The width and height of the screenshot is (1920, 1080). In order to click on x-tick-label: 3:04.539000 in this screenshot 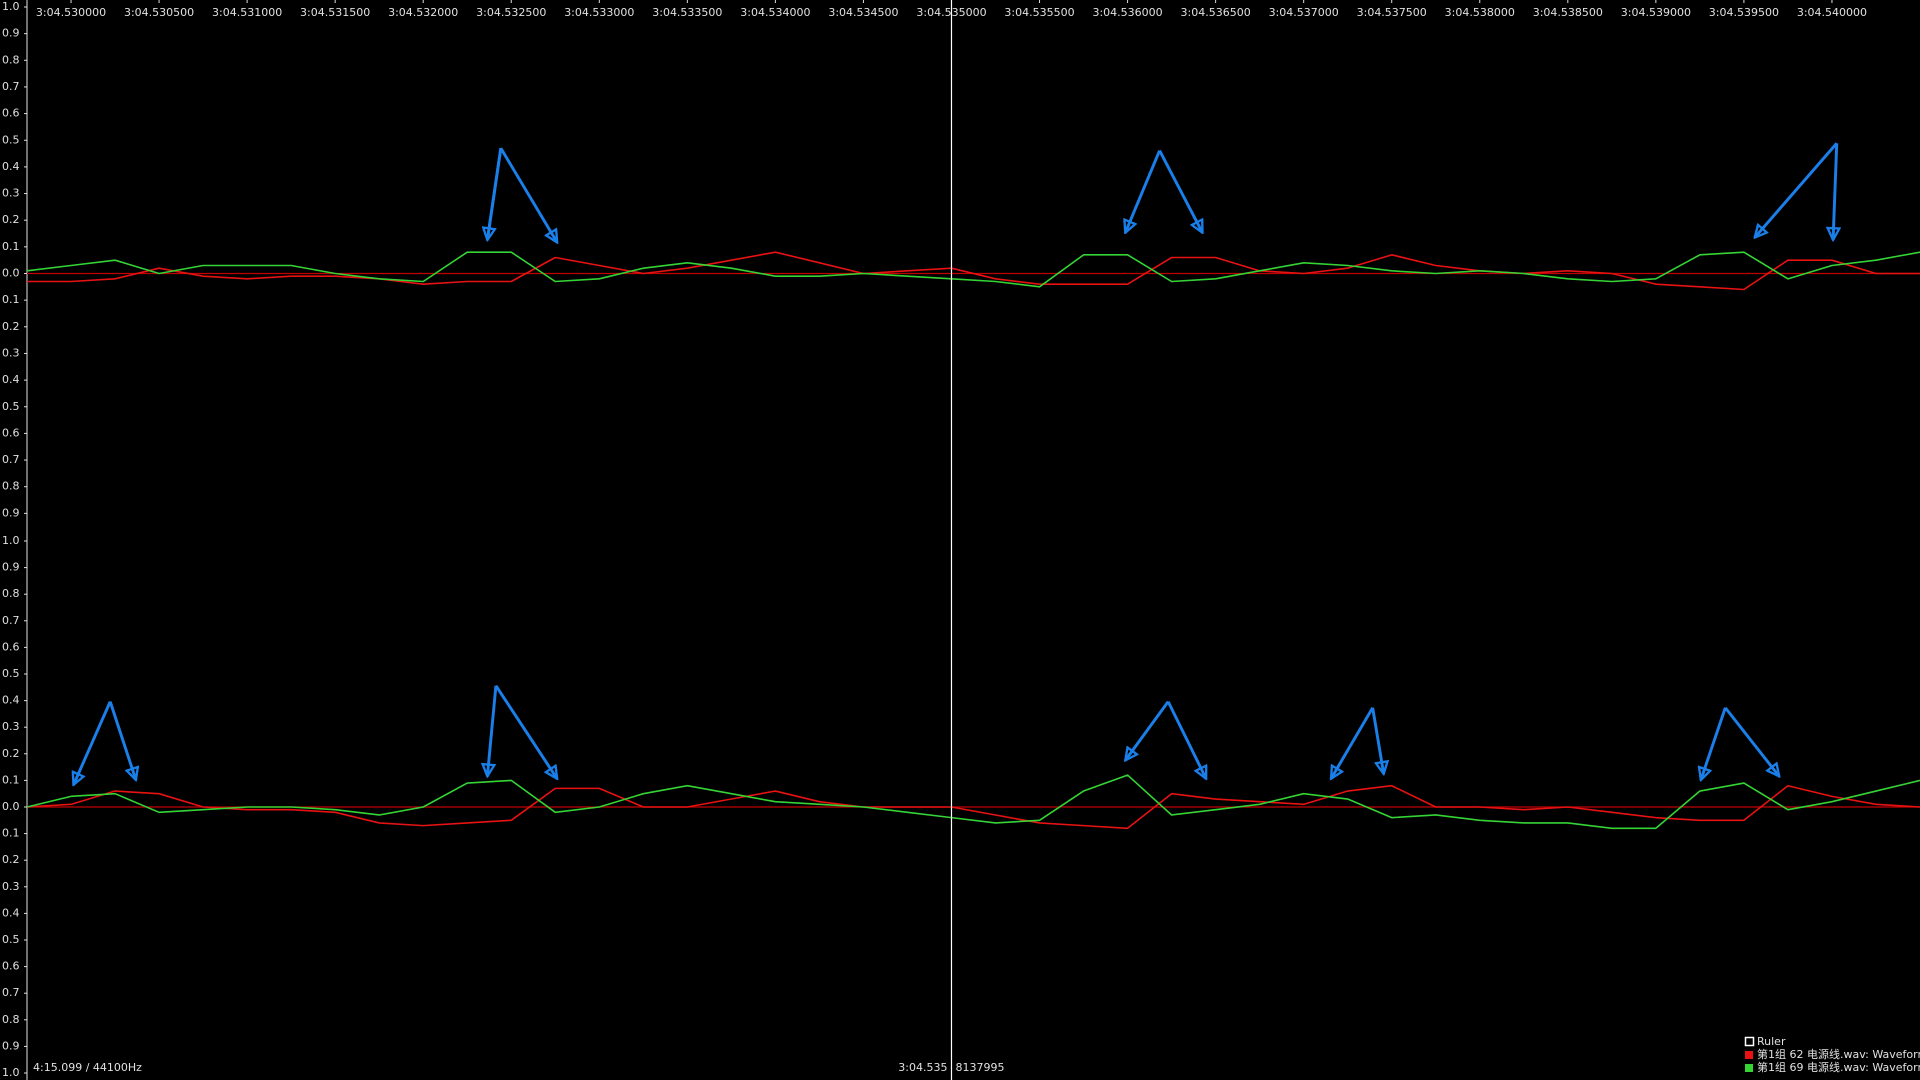, I will do `click(1656, 12)`.